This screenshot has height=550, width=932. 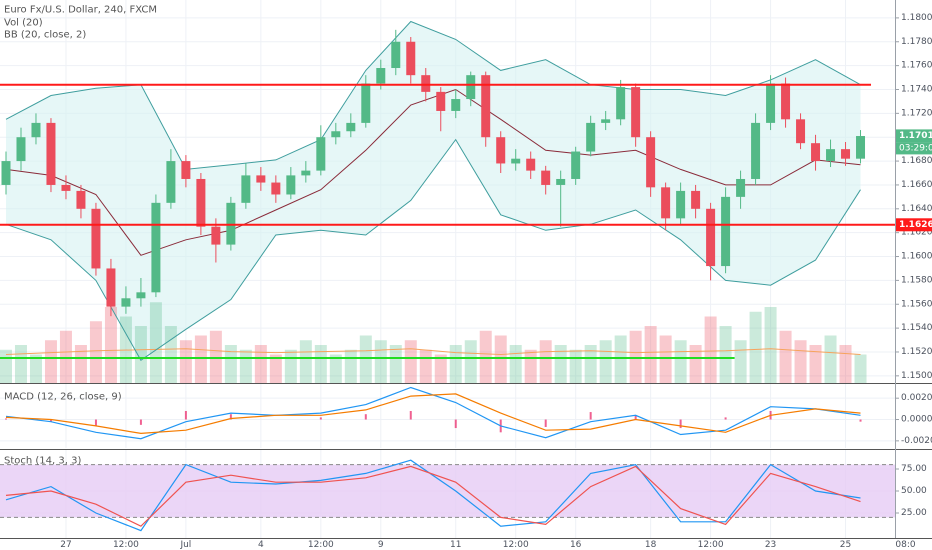 I want to click on y-tick-label: 1.17600, so click(x=916, y=66).